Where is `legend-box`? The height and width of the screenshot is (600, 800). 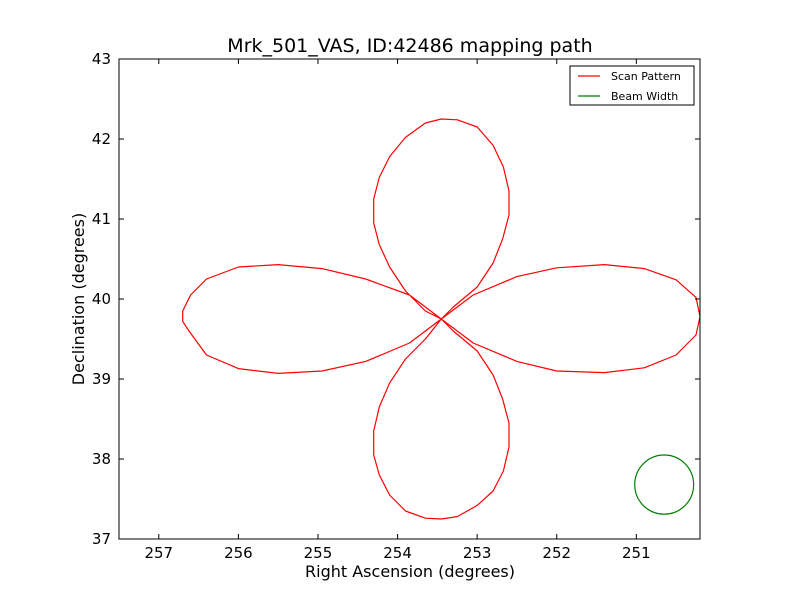 legend-box is located at coordinates (632, 85).